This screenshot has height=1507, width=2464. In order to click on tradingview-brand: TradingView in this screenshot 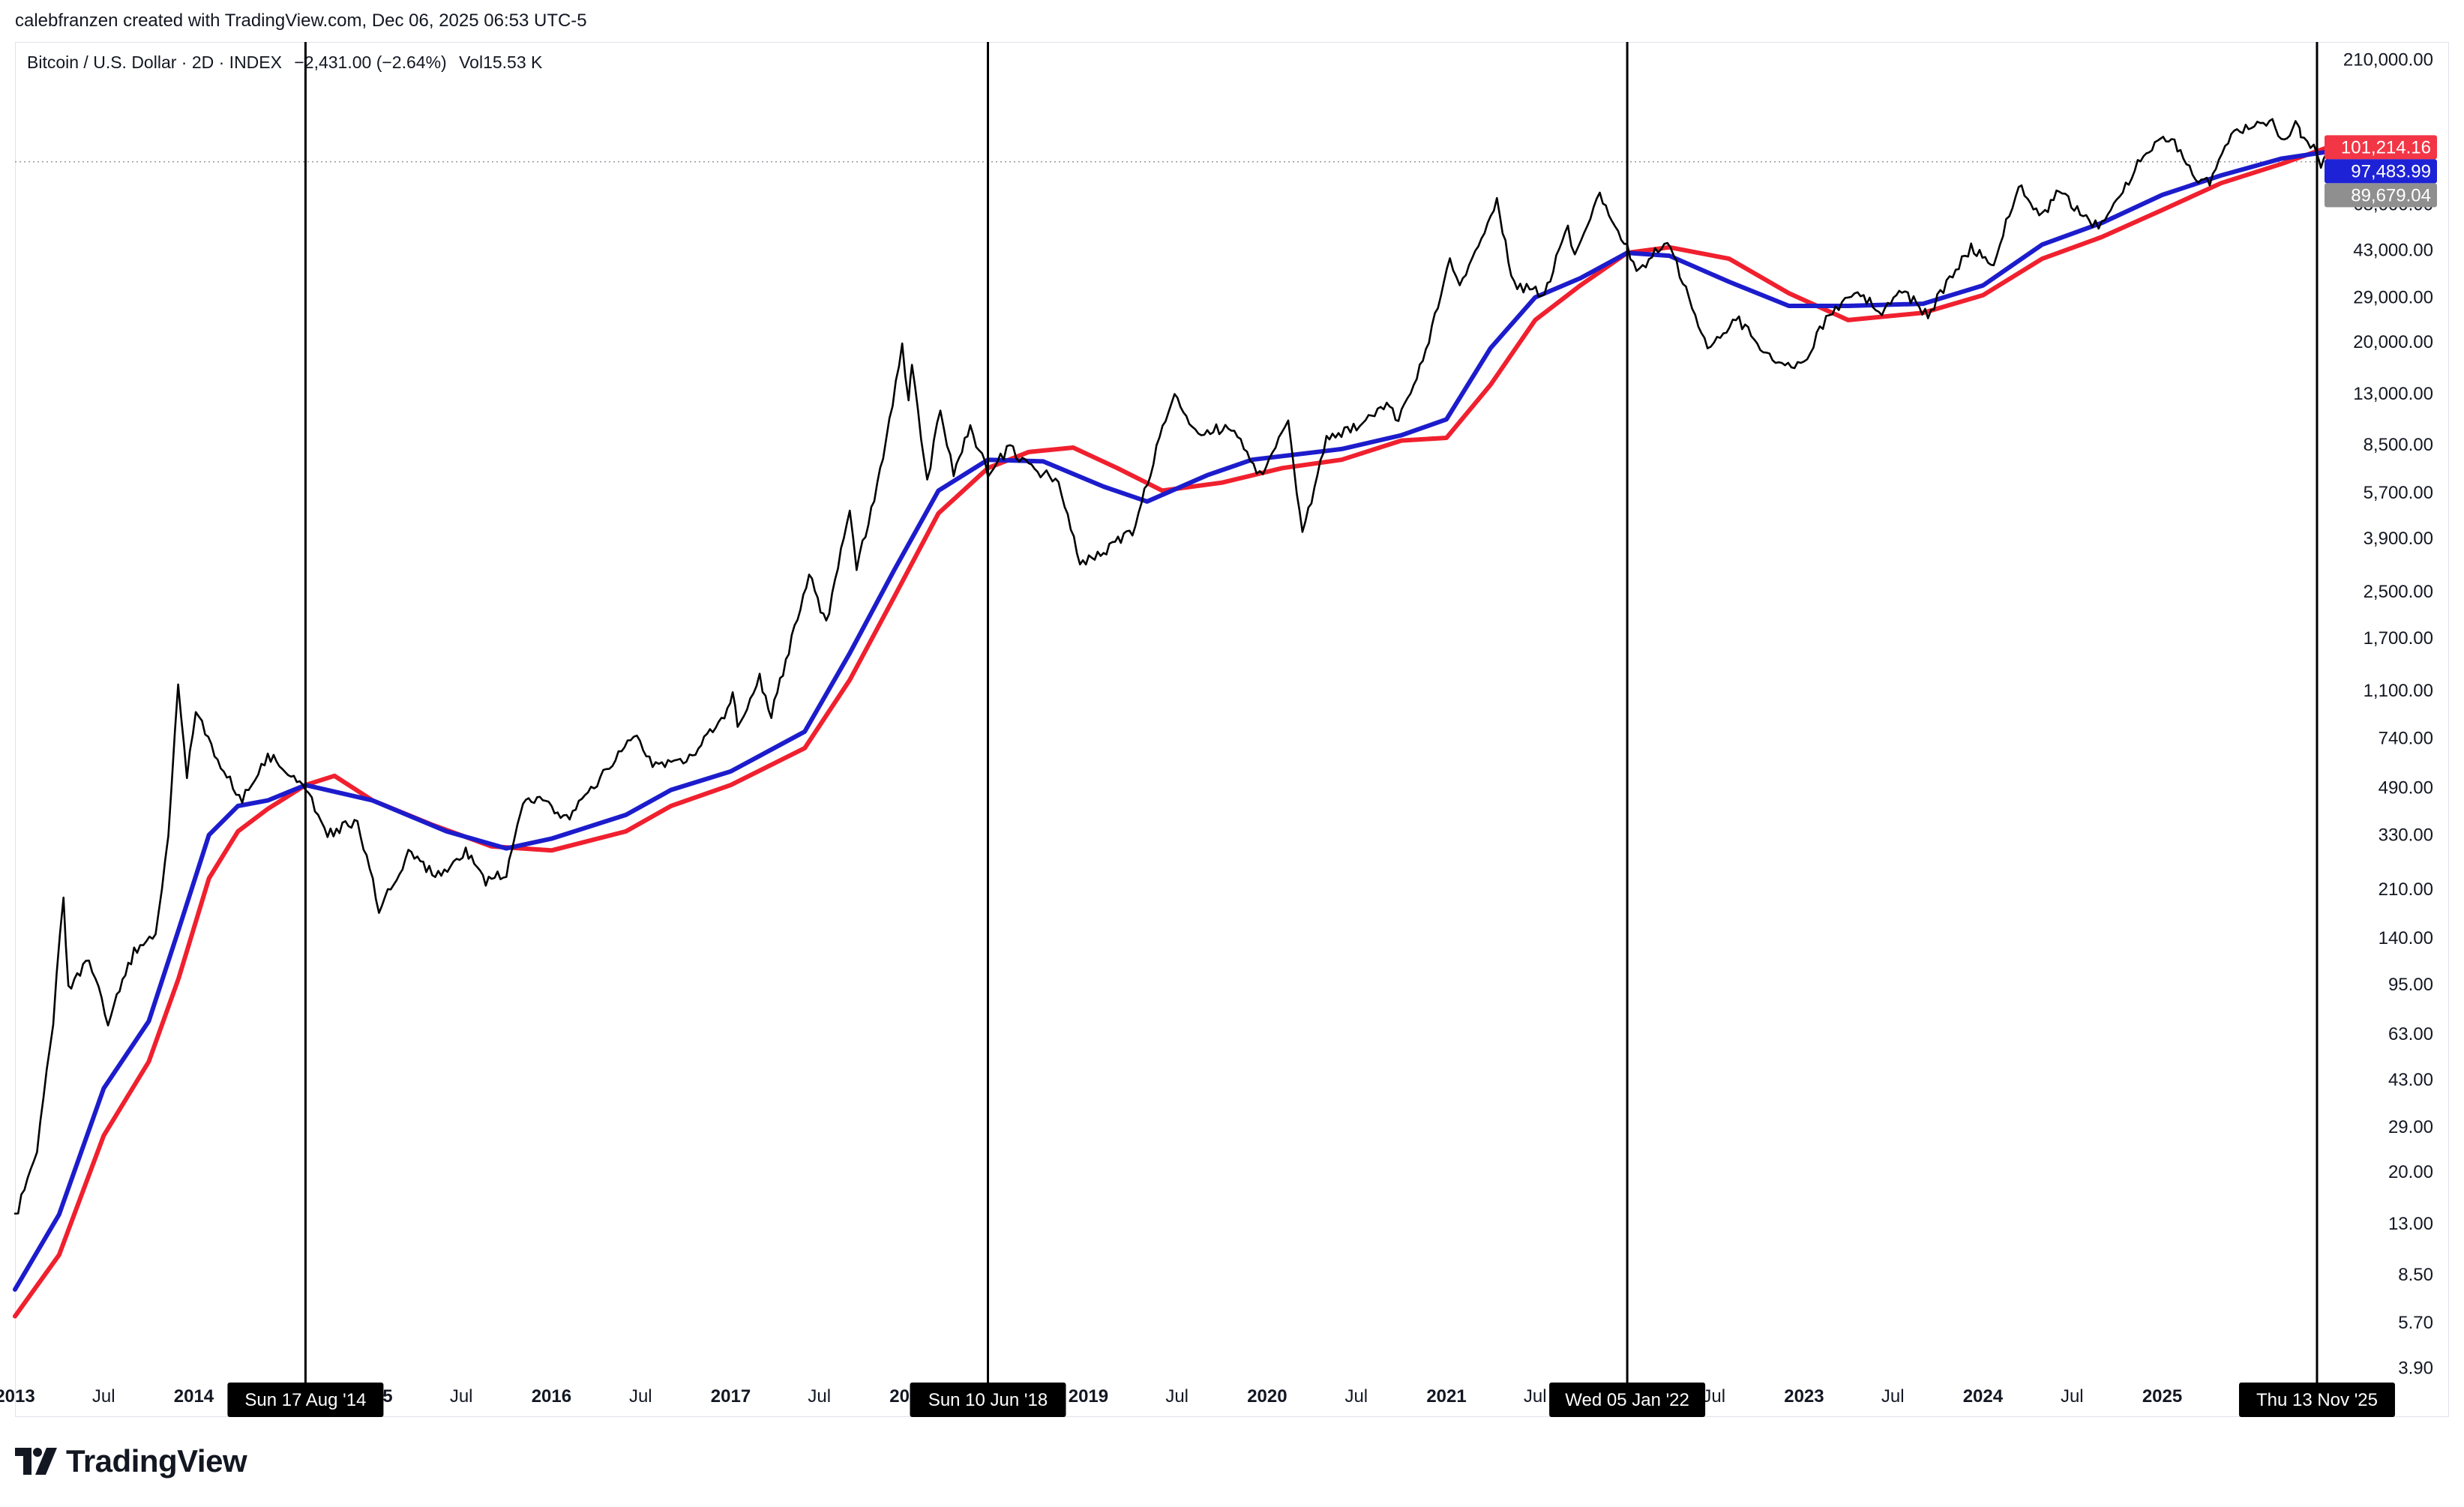, I will do `click(131, 1461)`.